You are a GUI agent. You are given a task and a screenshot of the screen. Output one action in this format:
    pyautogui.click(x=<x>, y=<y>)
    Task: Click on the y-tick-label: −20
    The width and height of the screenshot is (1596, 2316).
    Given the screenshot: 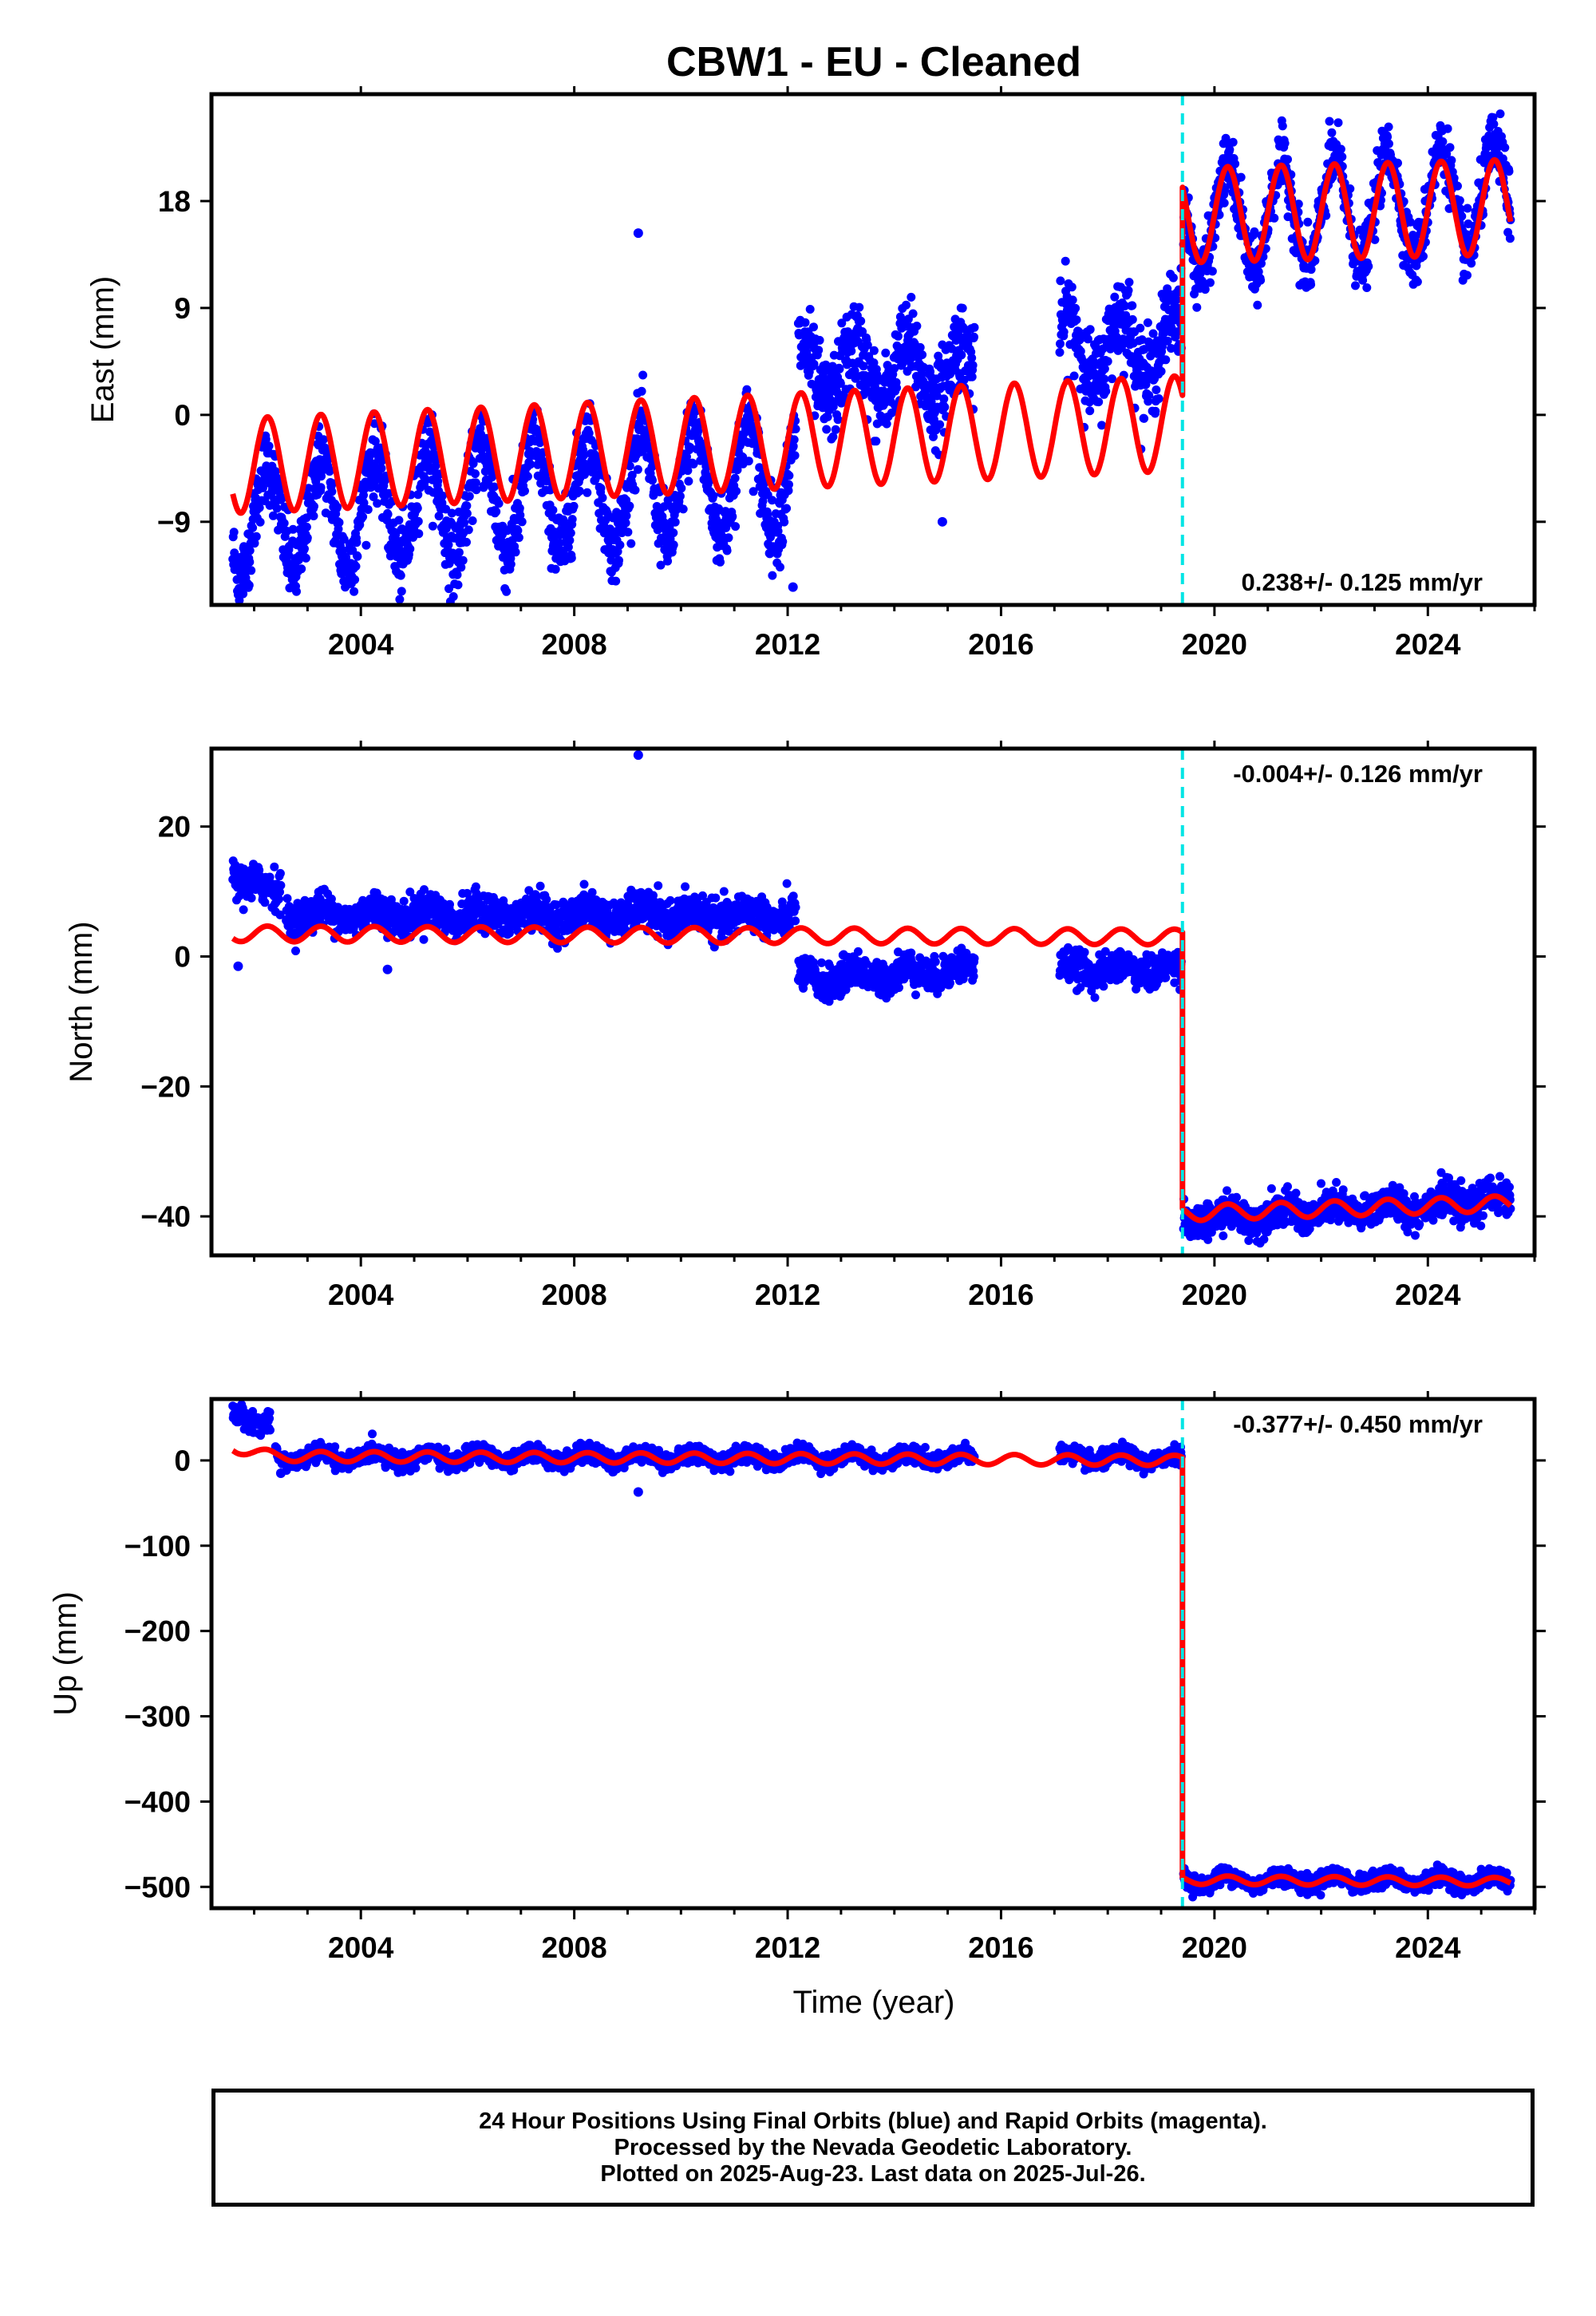 What is the action you would take?
    pyautogui.click(x=165, y=1086)
    